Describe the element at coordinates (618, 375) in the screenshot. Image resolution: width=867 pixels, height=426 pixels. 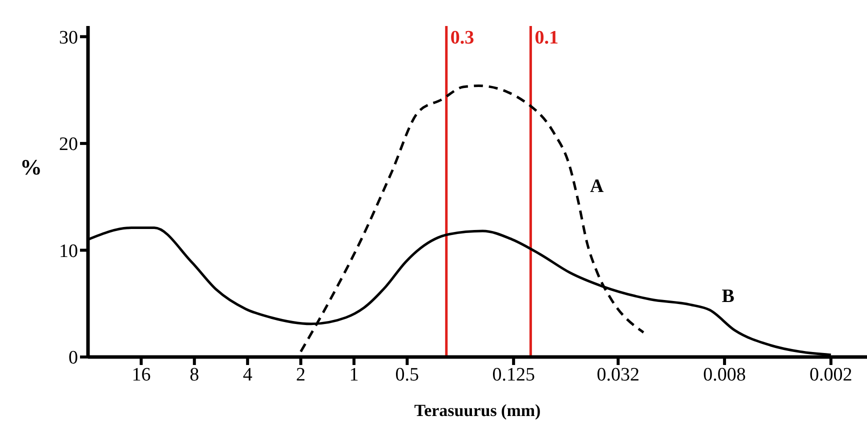
I see `x-tick-label: 0.032` at that location.